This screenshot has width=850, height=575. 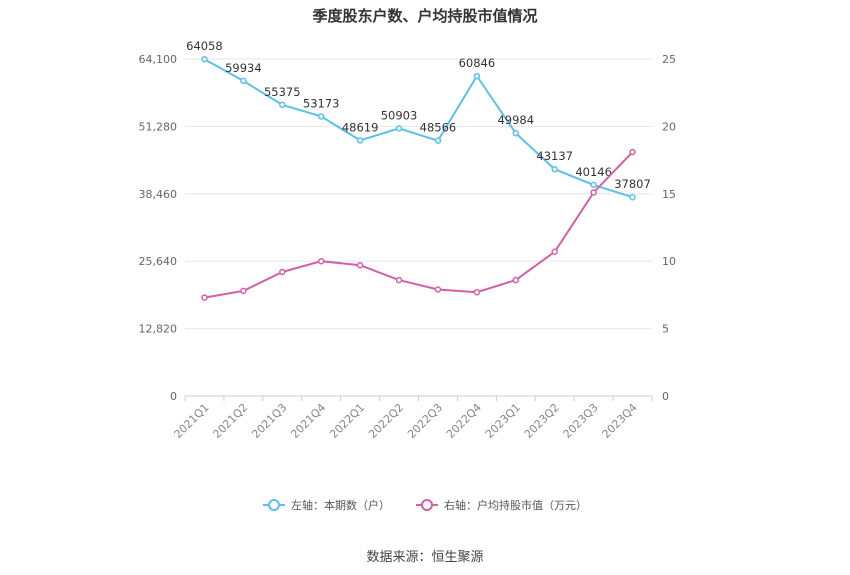 What do you see at coordinates (669, 194) in the screenshot?
I see `right-axis-tick-label: 15` at bounding box center [669, 194].